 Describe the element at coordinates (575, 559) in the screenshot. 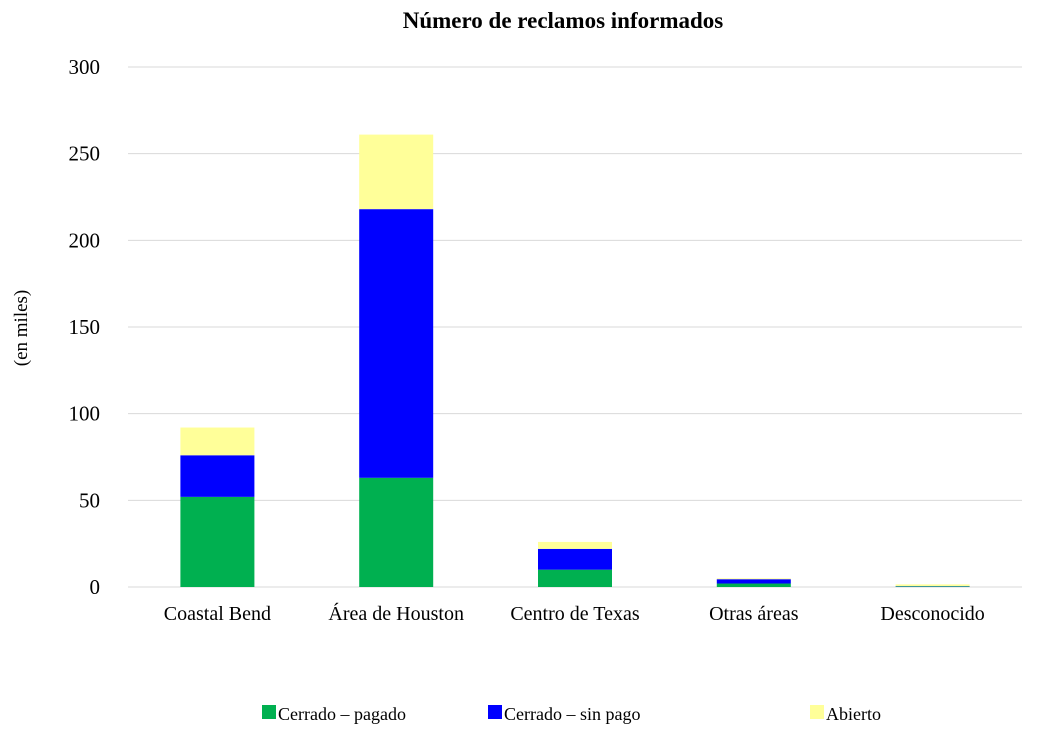

I see `bar-centro-de-texas-cerrado-sin-pago` at that location.